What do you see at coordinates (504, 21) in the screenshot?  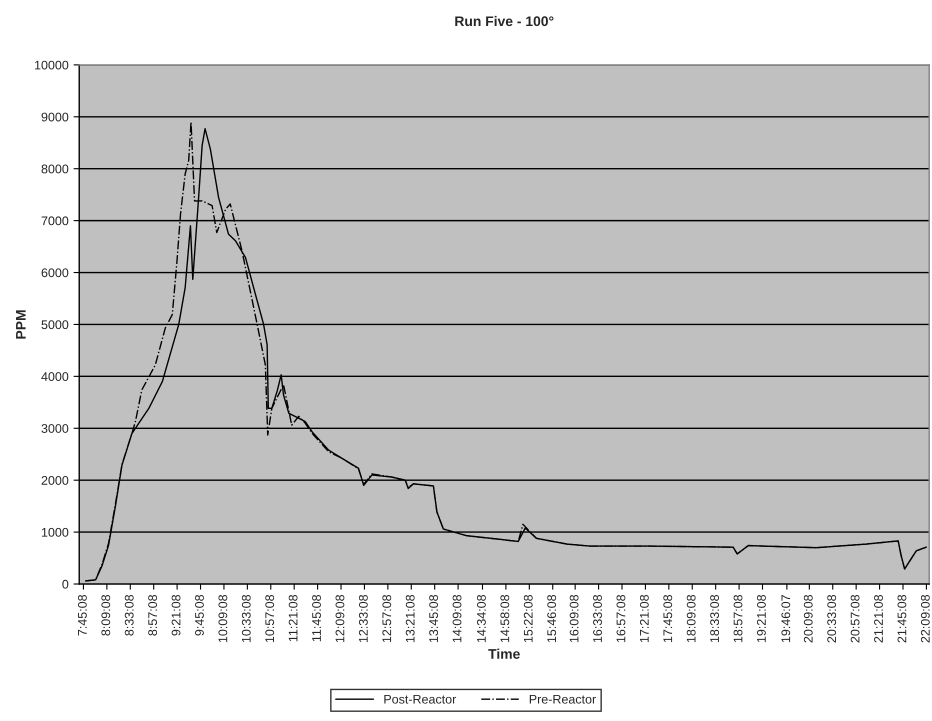 I see `chart-title: Run Five - 100°` at bounding box center [504, 21].